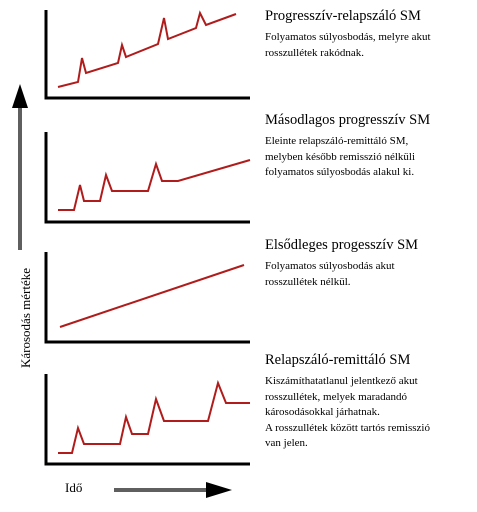  I want to click on panel-4-axes, so click(147, 420).